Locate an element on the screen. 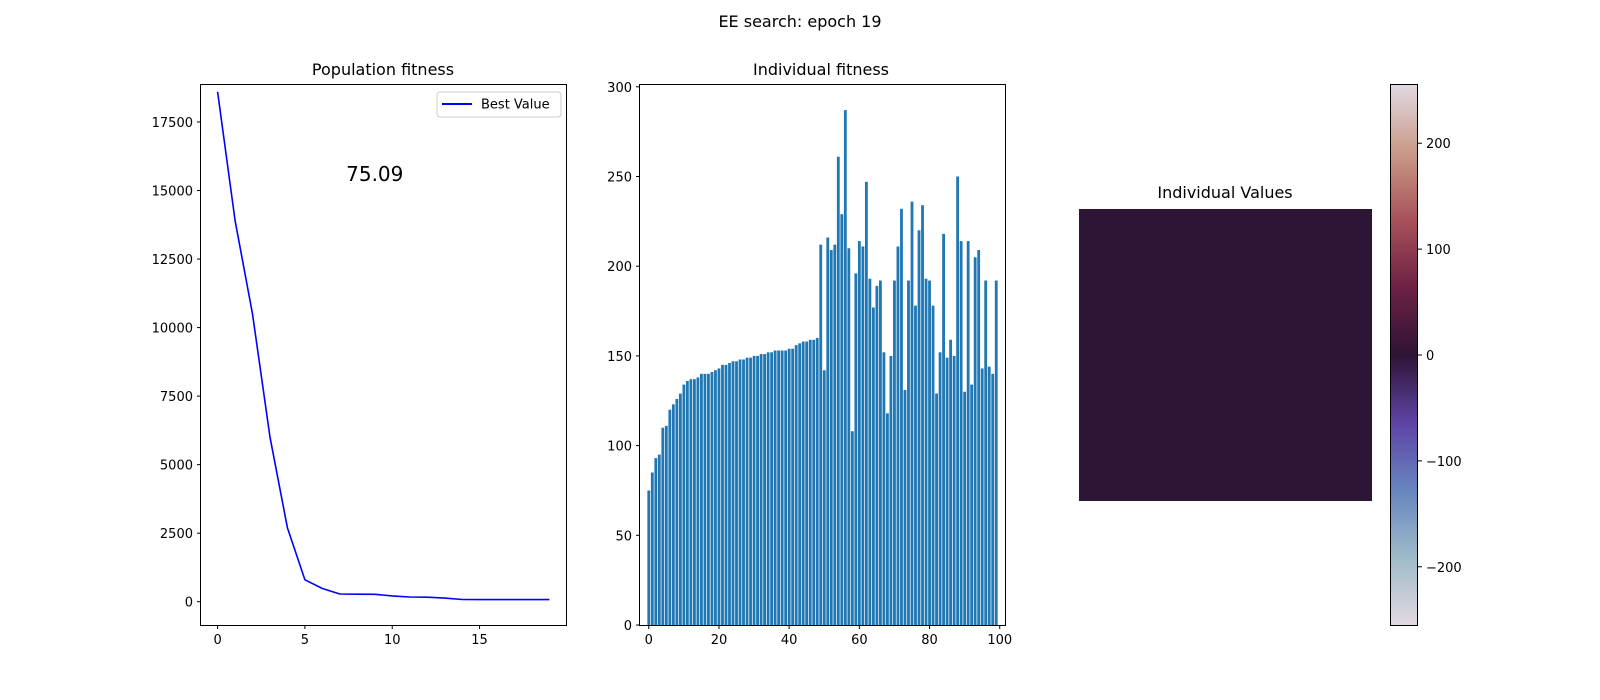  x-tick-label: 20 is located at coordinates (719, 640).